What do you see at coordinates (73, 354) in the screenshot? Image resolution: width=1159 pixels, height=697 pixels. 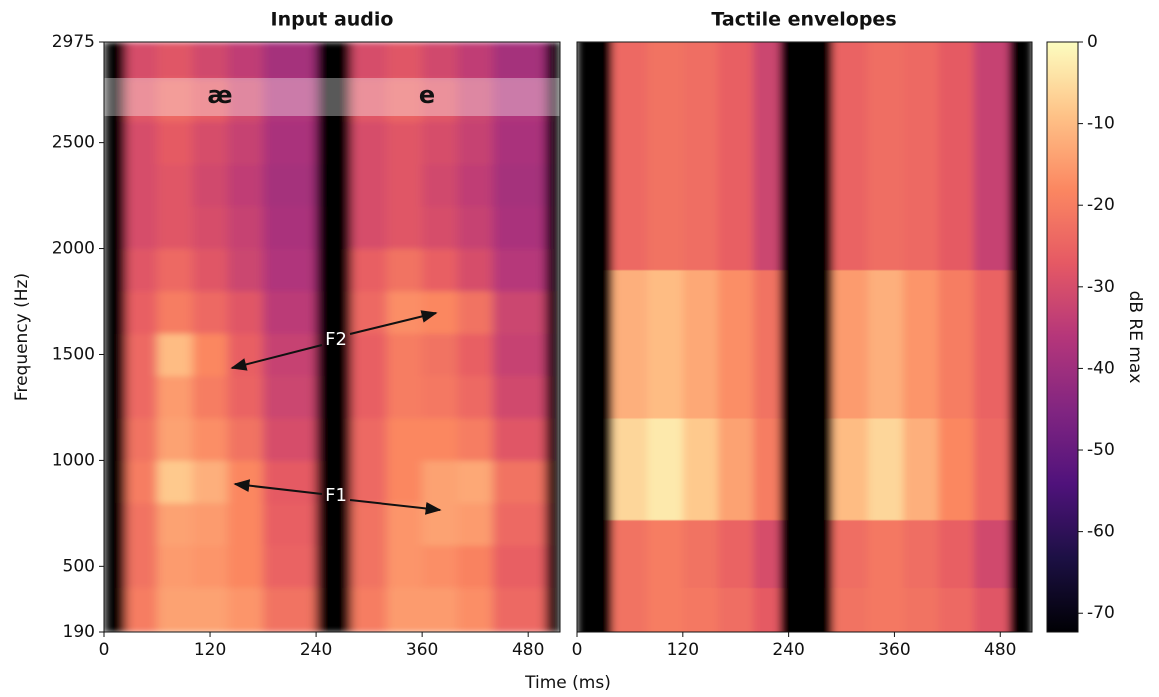 I see `y-tick-label: 1500` at bounding box center [73, 354].